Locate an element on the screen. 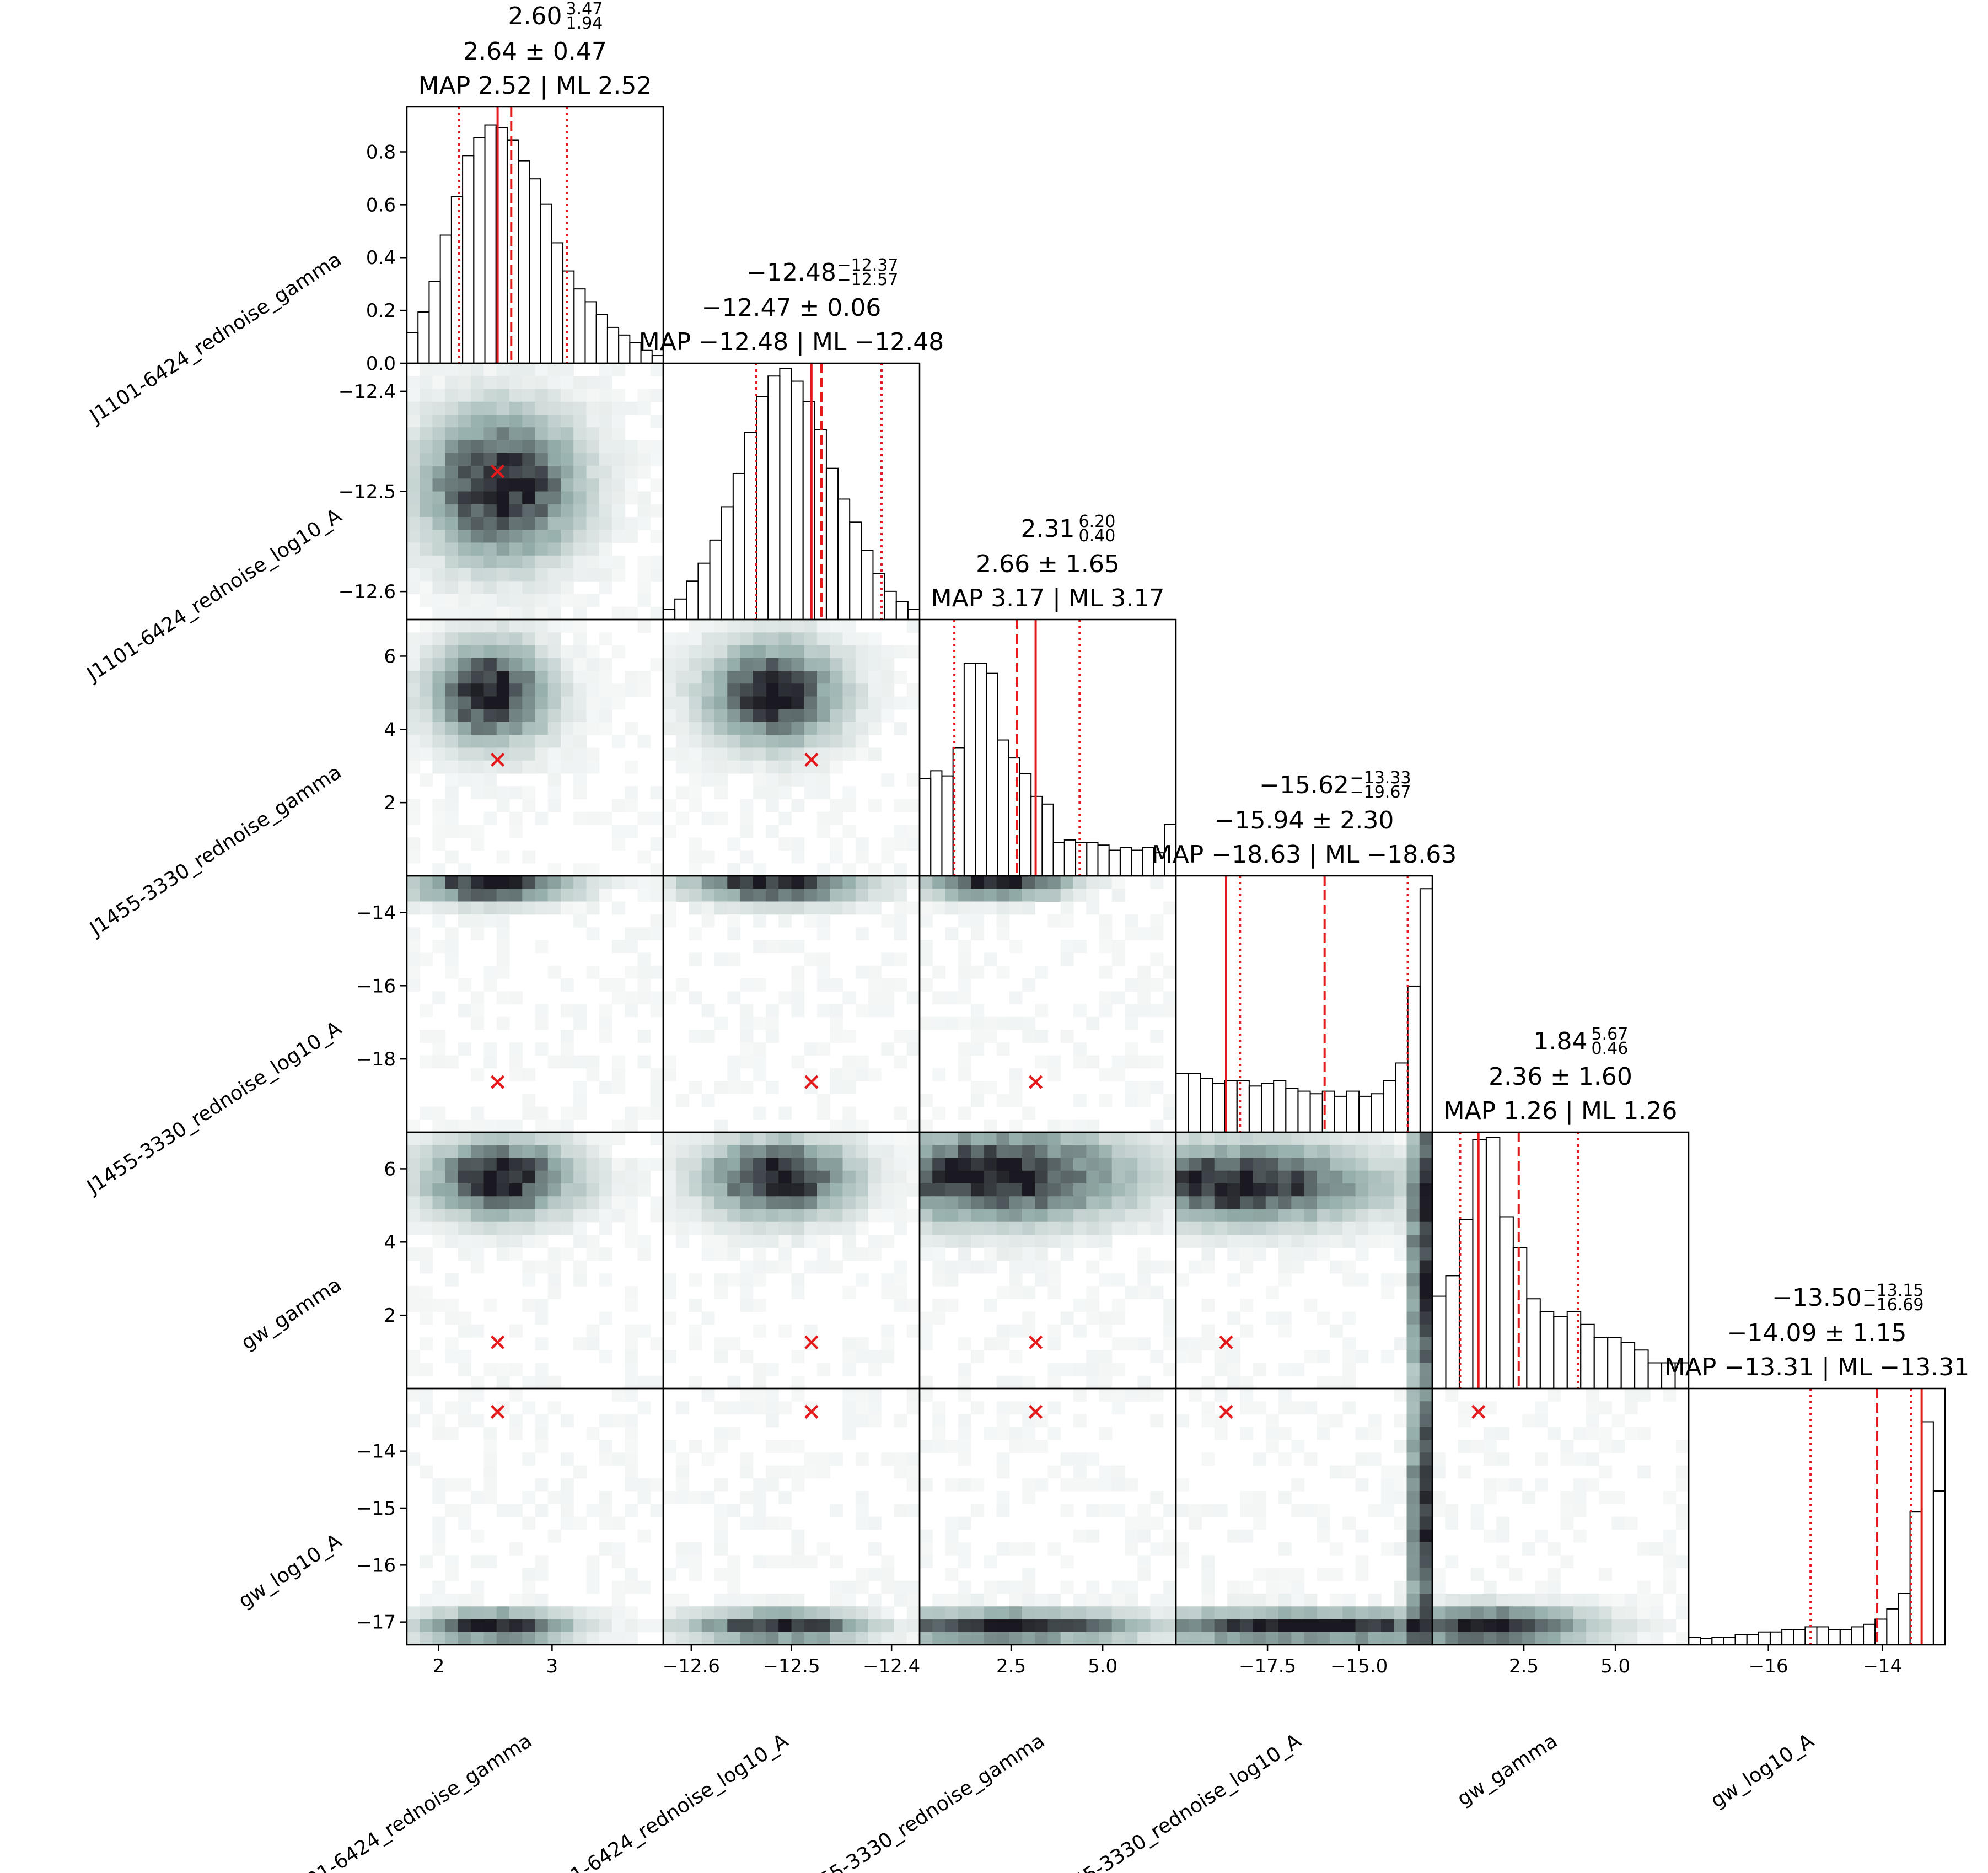 Image resolution: width=1988 pixels, height=1873 pixels. upper-bound: 5.67 is located at coordinates (1610, 1034).